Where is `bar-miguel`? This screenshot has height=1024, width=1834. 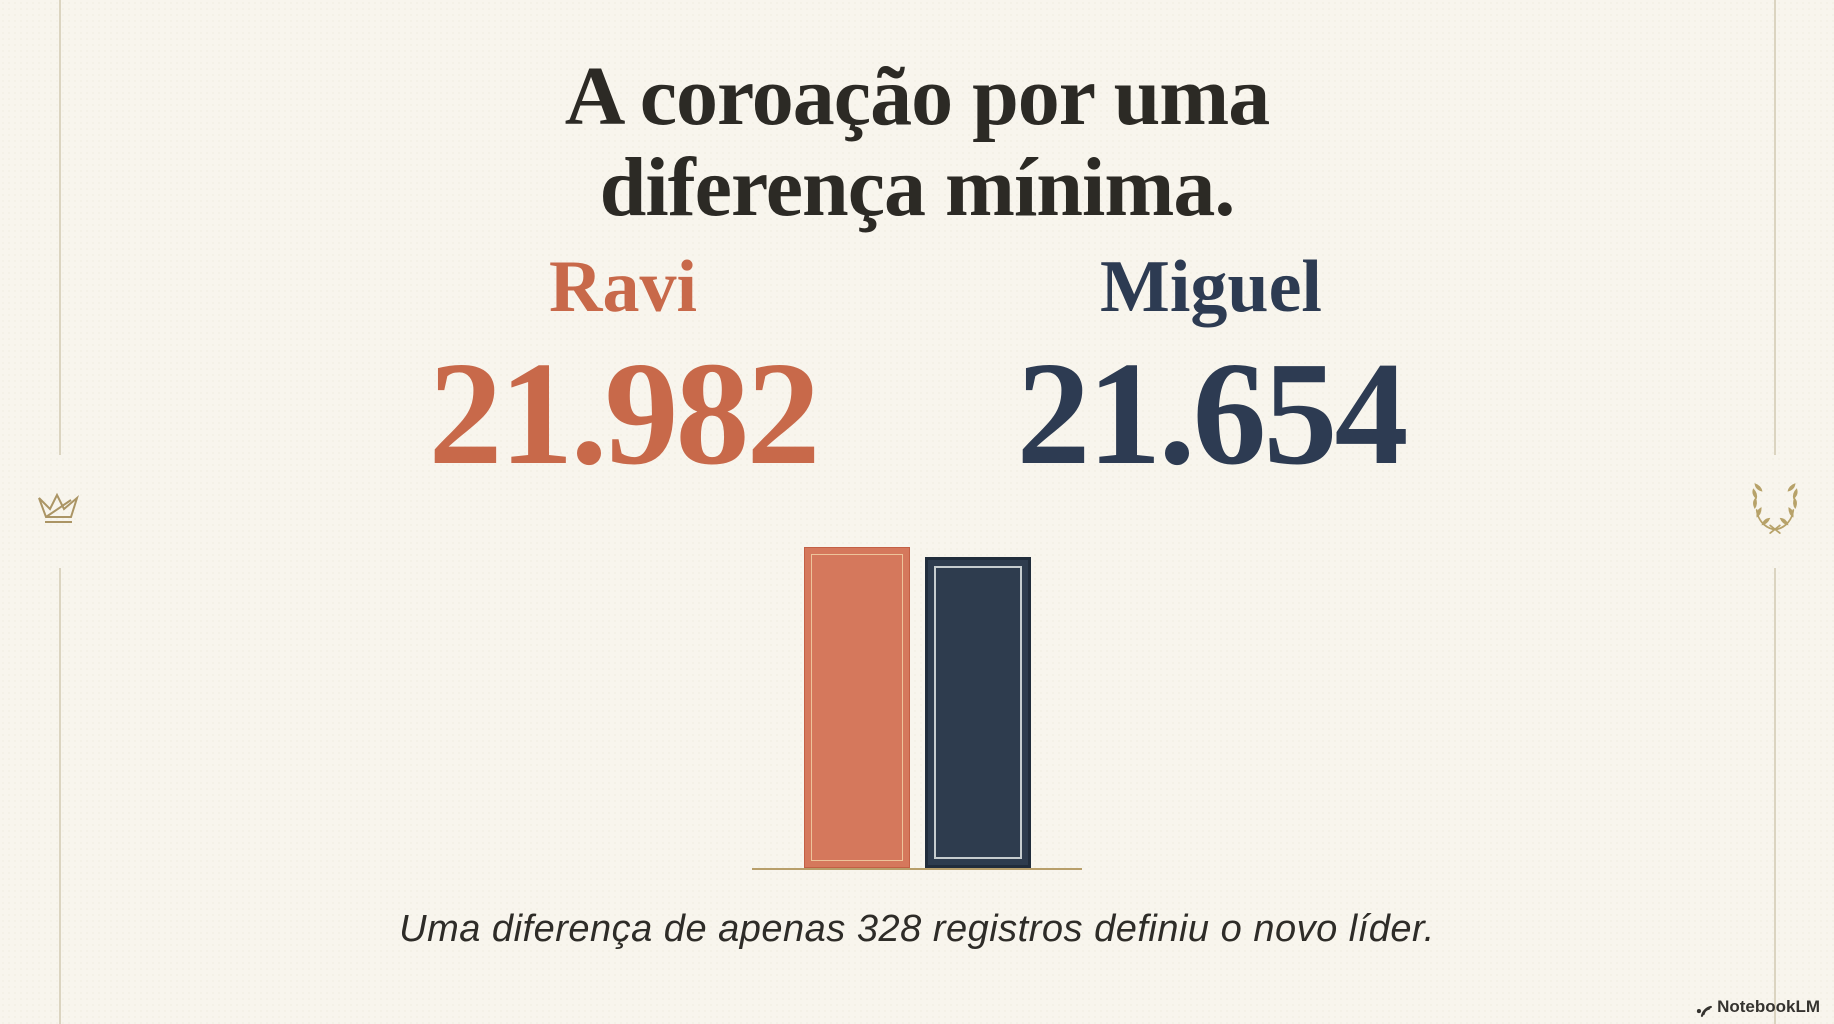 bar-miguel is located at coordinates (977, 712).